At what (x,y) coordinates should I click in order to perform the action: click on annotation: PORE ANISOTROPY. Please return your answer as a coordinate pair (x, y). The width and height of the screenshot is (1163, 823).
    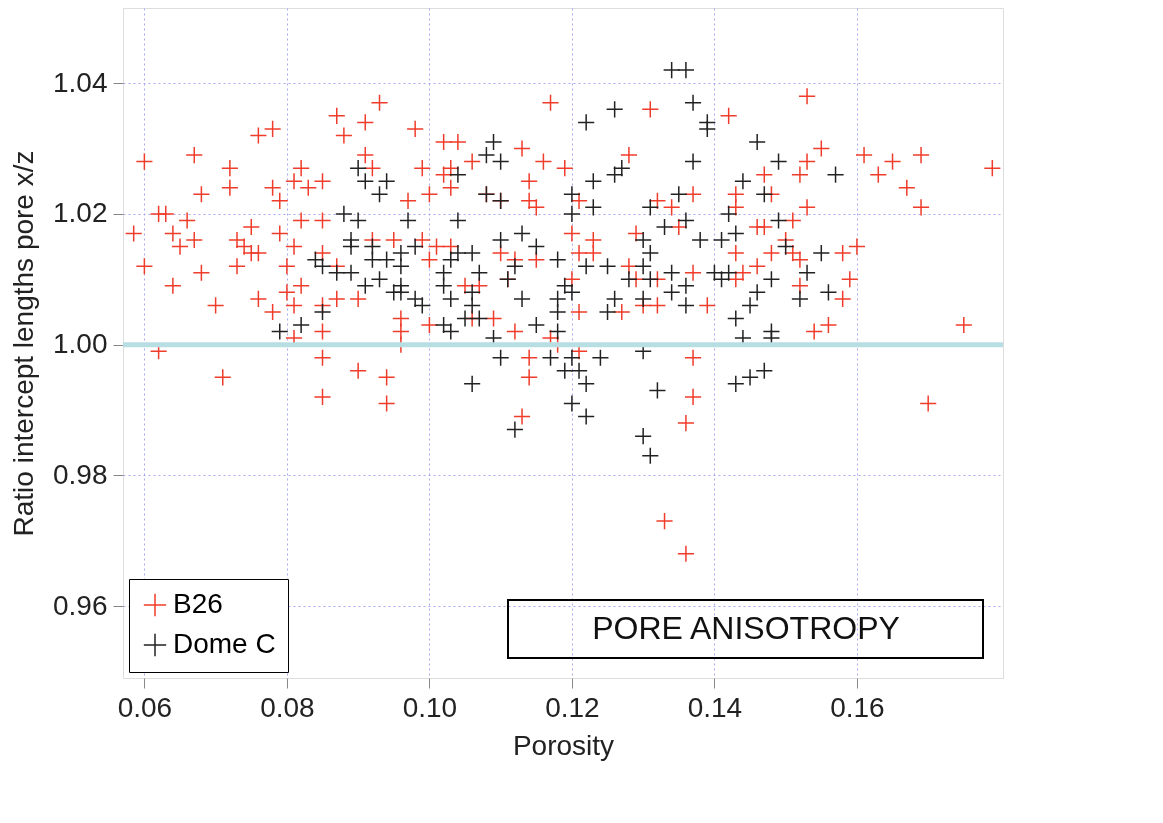
    Looking at the image, I should click on (746, 628).